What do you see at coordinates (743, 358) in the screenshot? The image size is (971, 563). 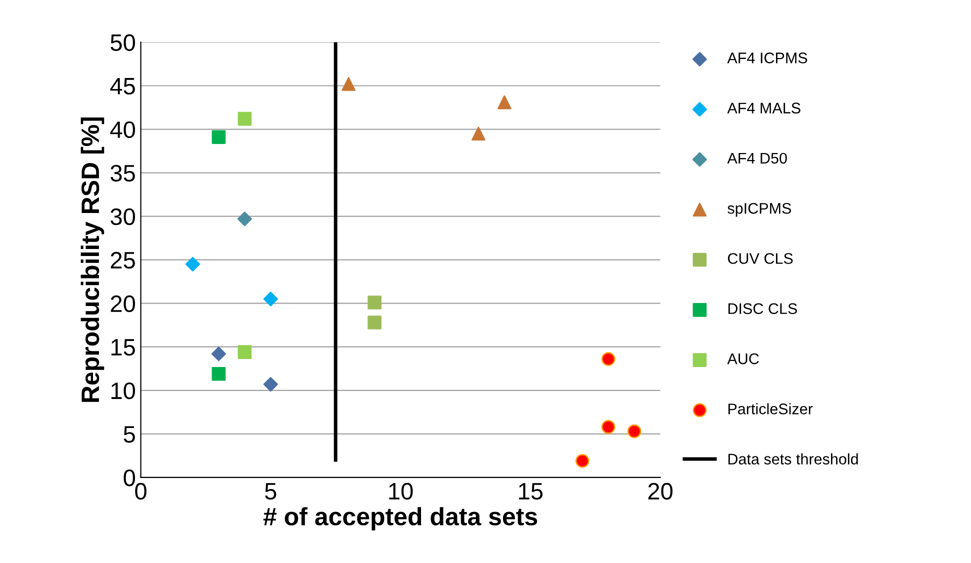 I see `legend-label: AUC` at bounding box center [743, 358].